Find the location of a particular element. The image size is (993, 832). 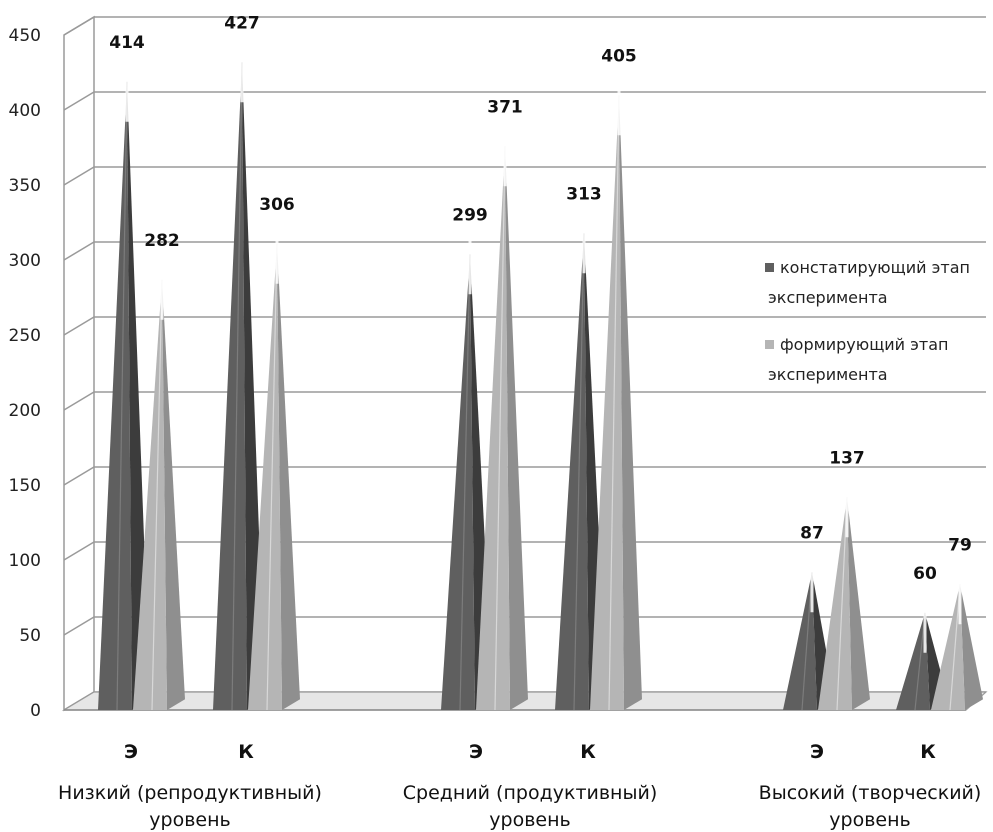

y-tick-label: 400 is located at coordinates (25, 111).